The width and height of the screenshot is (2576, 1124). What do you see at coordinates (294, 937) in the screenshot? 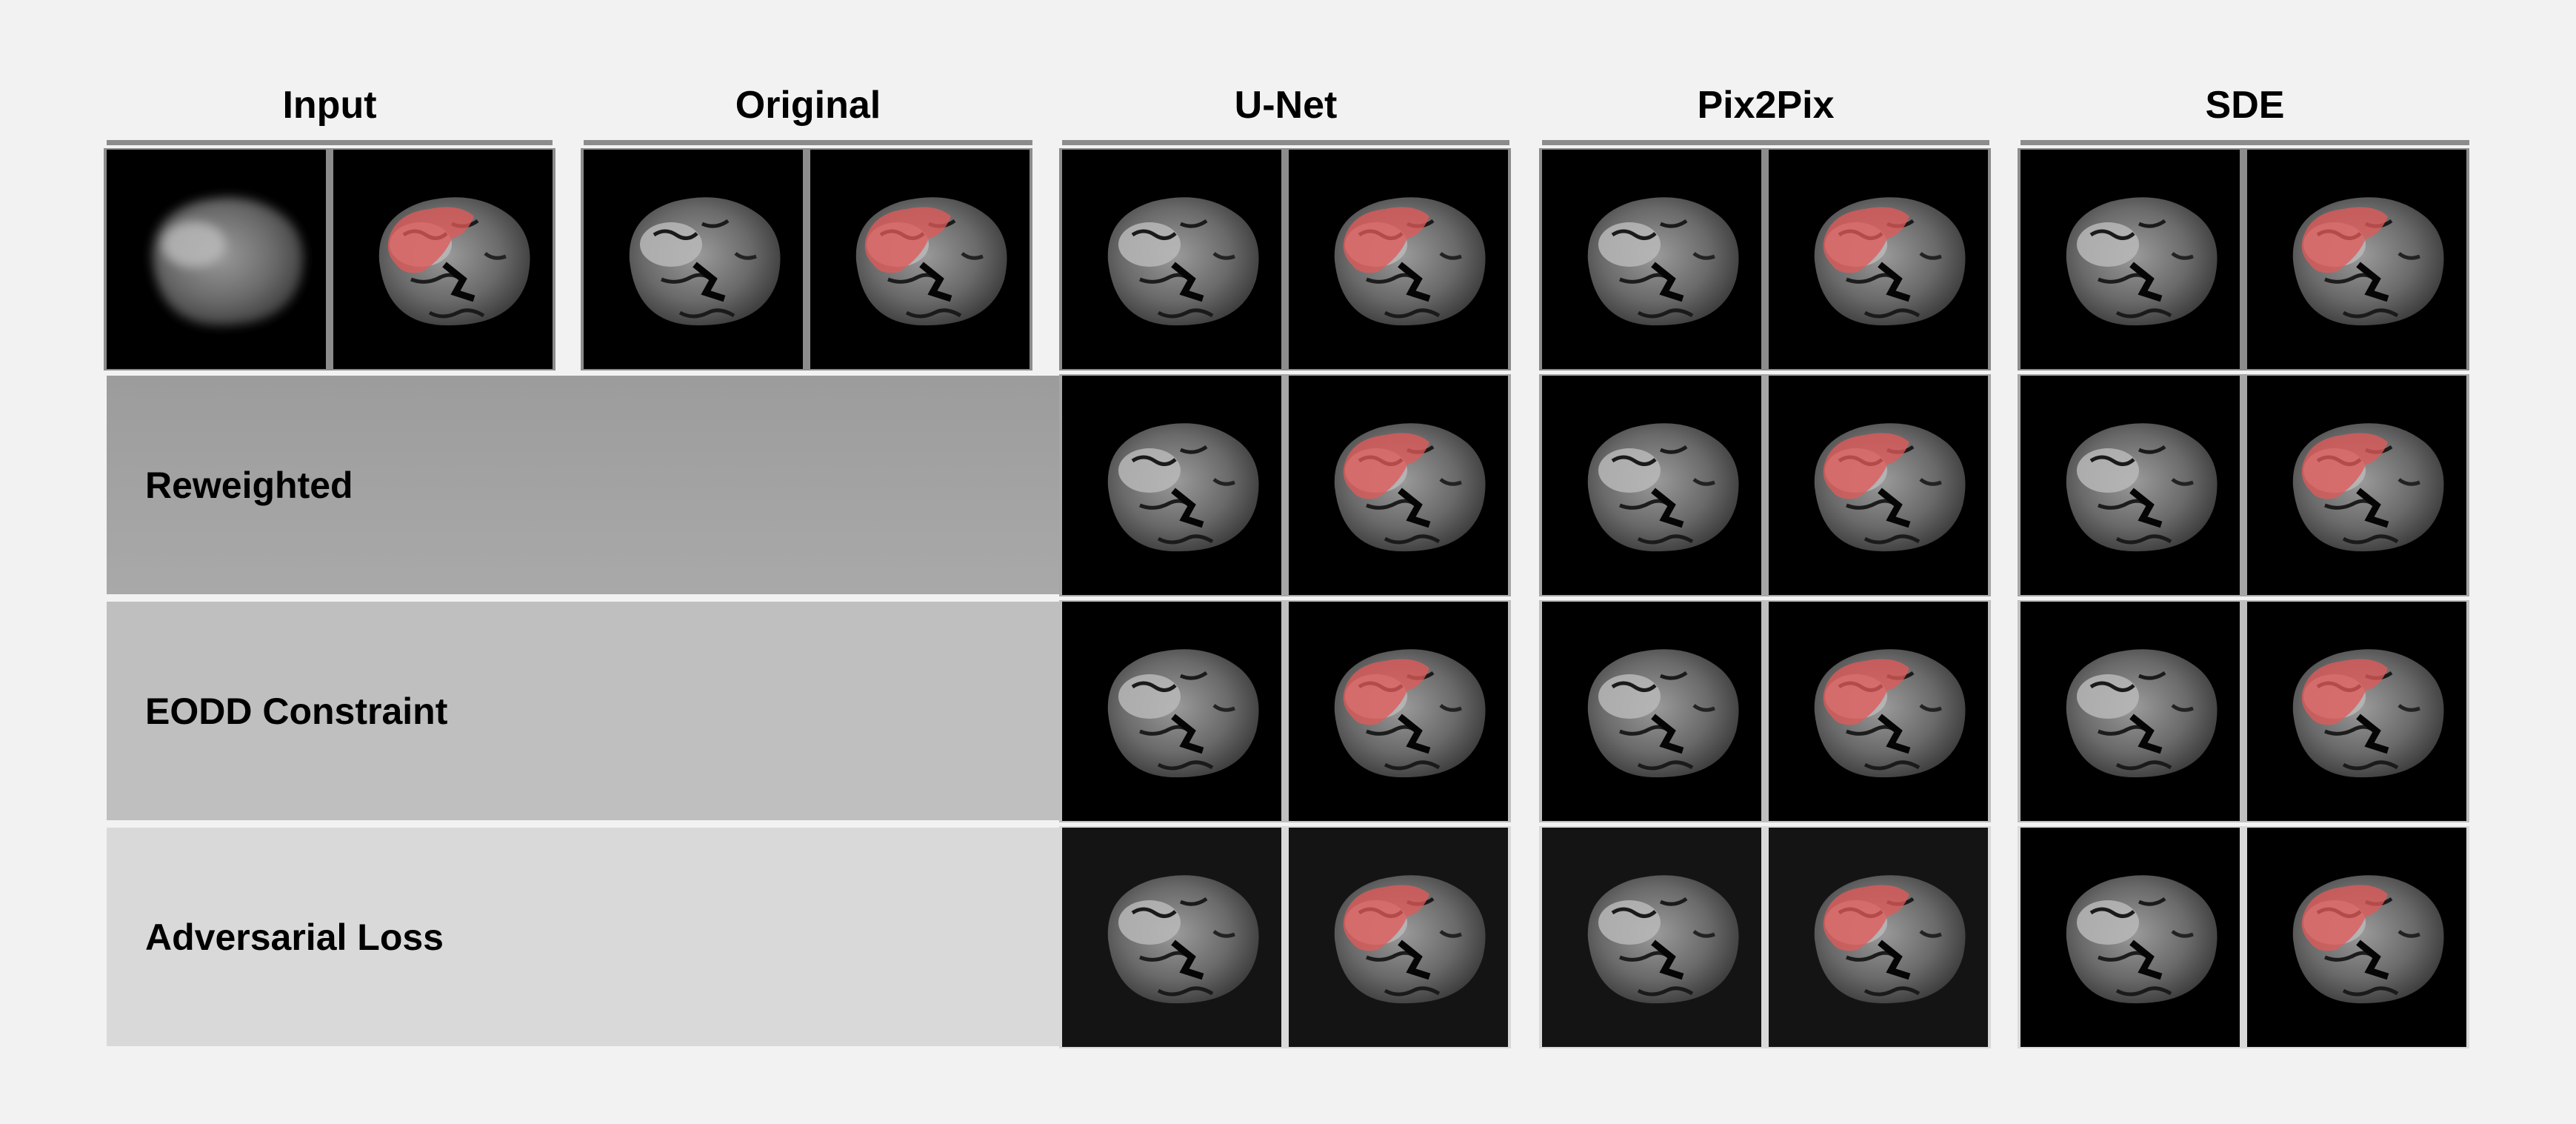
I see `row-label-adversarial: Adversarial Loss` at bounding box center [294, 937].